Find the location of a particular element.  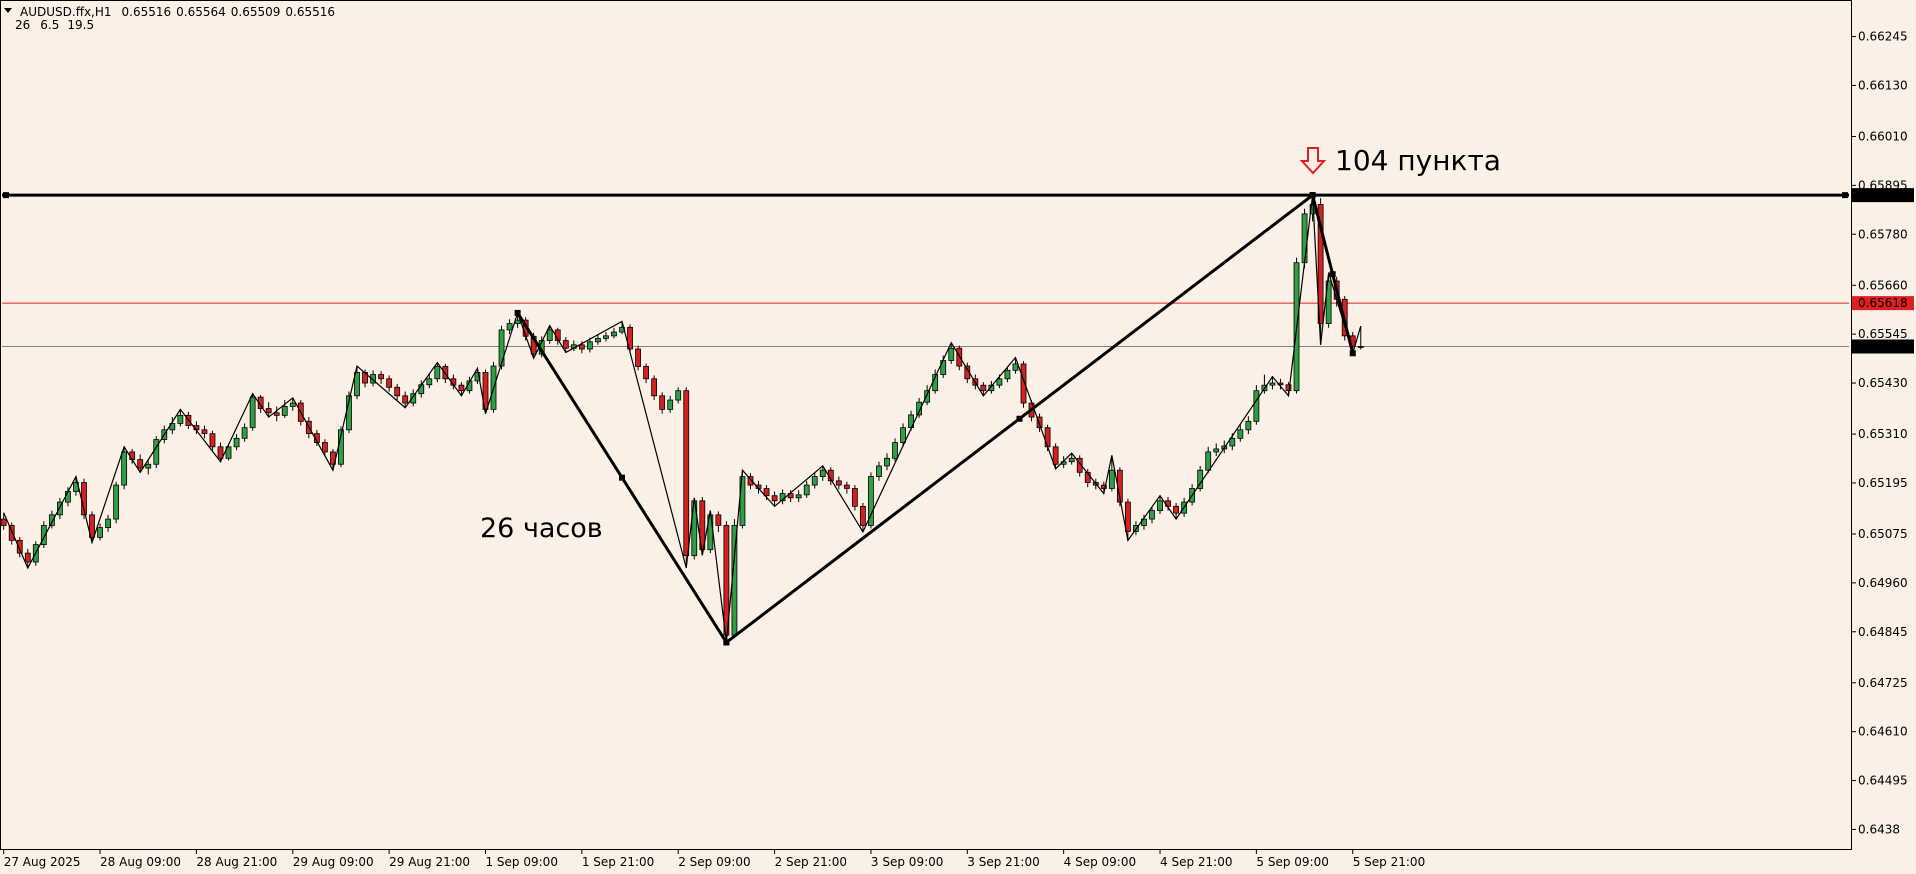

header-triangle is located at coordinates (8, 10).